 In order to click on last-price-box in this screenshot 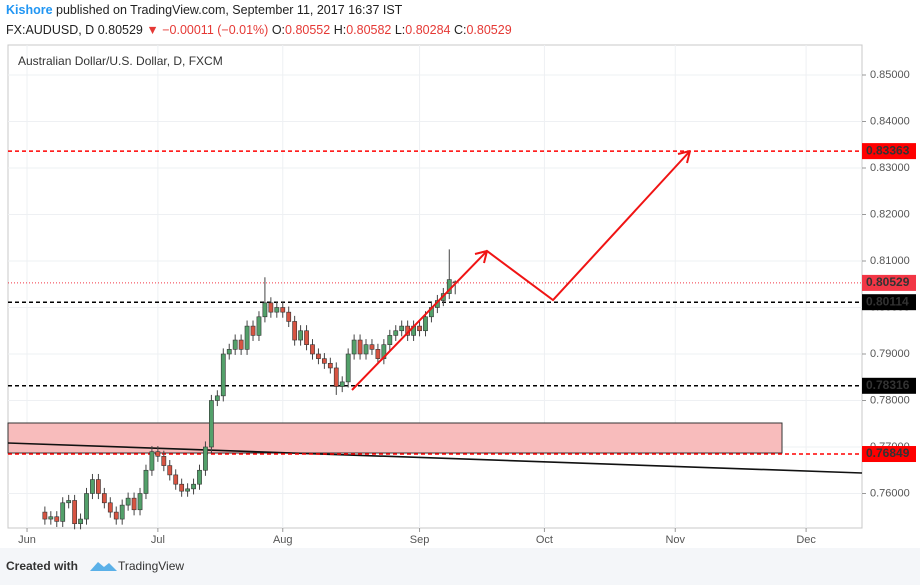, I will do `click(889, 282)`.